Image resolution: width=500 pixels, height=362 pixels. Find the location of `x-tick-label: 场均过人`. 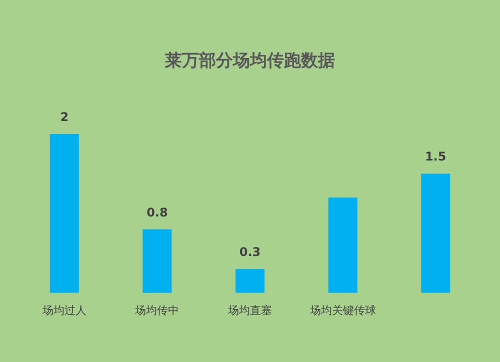

x-tick-label: 场均过人 is located at coordinates (63, 310).